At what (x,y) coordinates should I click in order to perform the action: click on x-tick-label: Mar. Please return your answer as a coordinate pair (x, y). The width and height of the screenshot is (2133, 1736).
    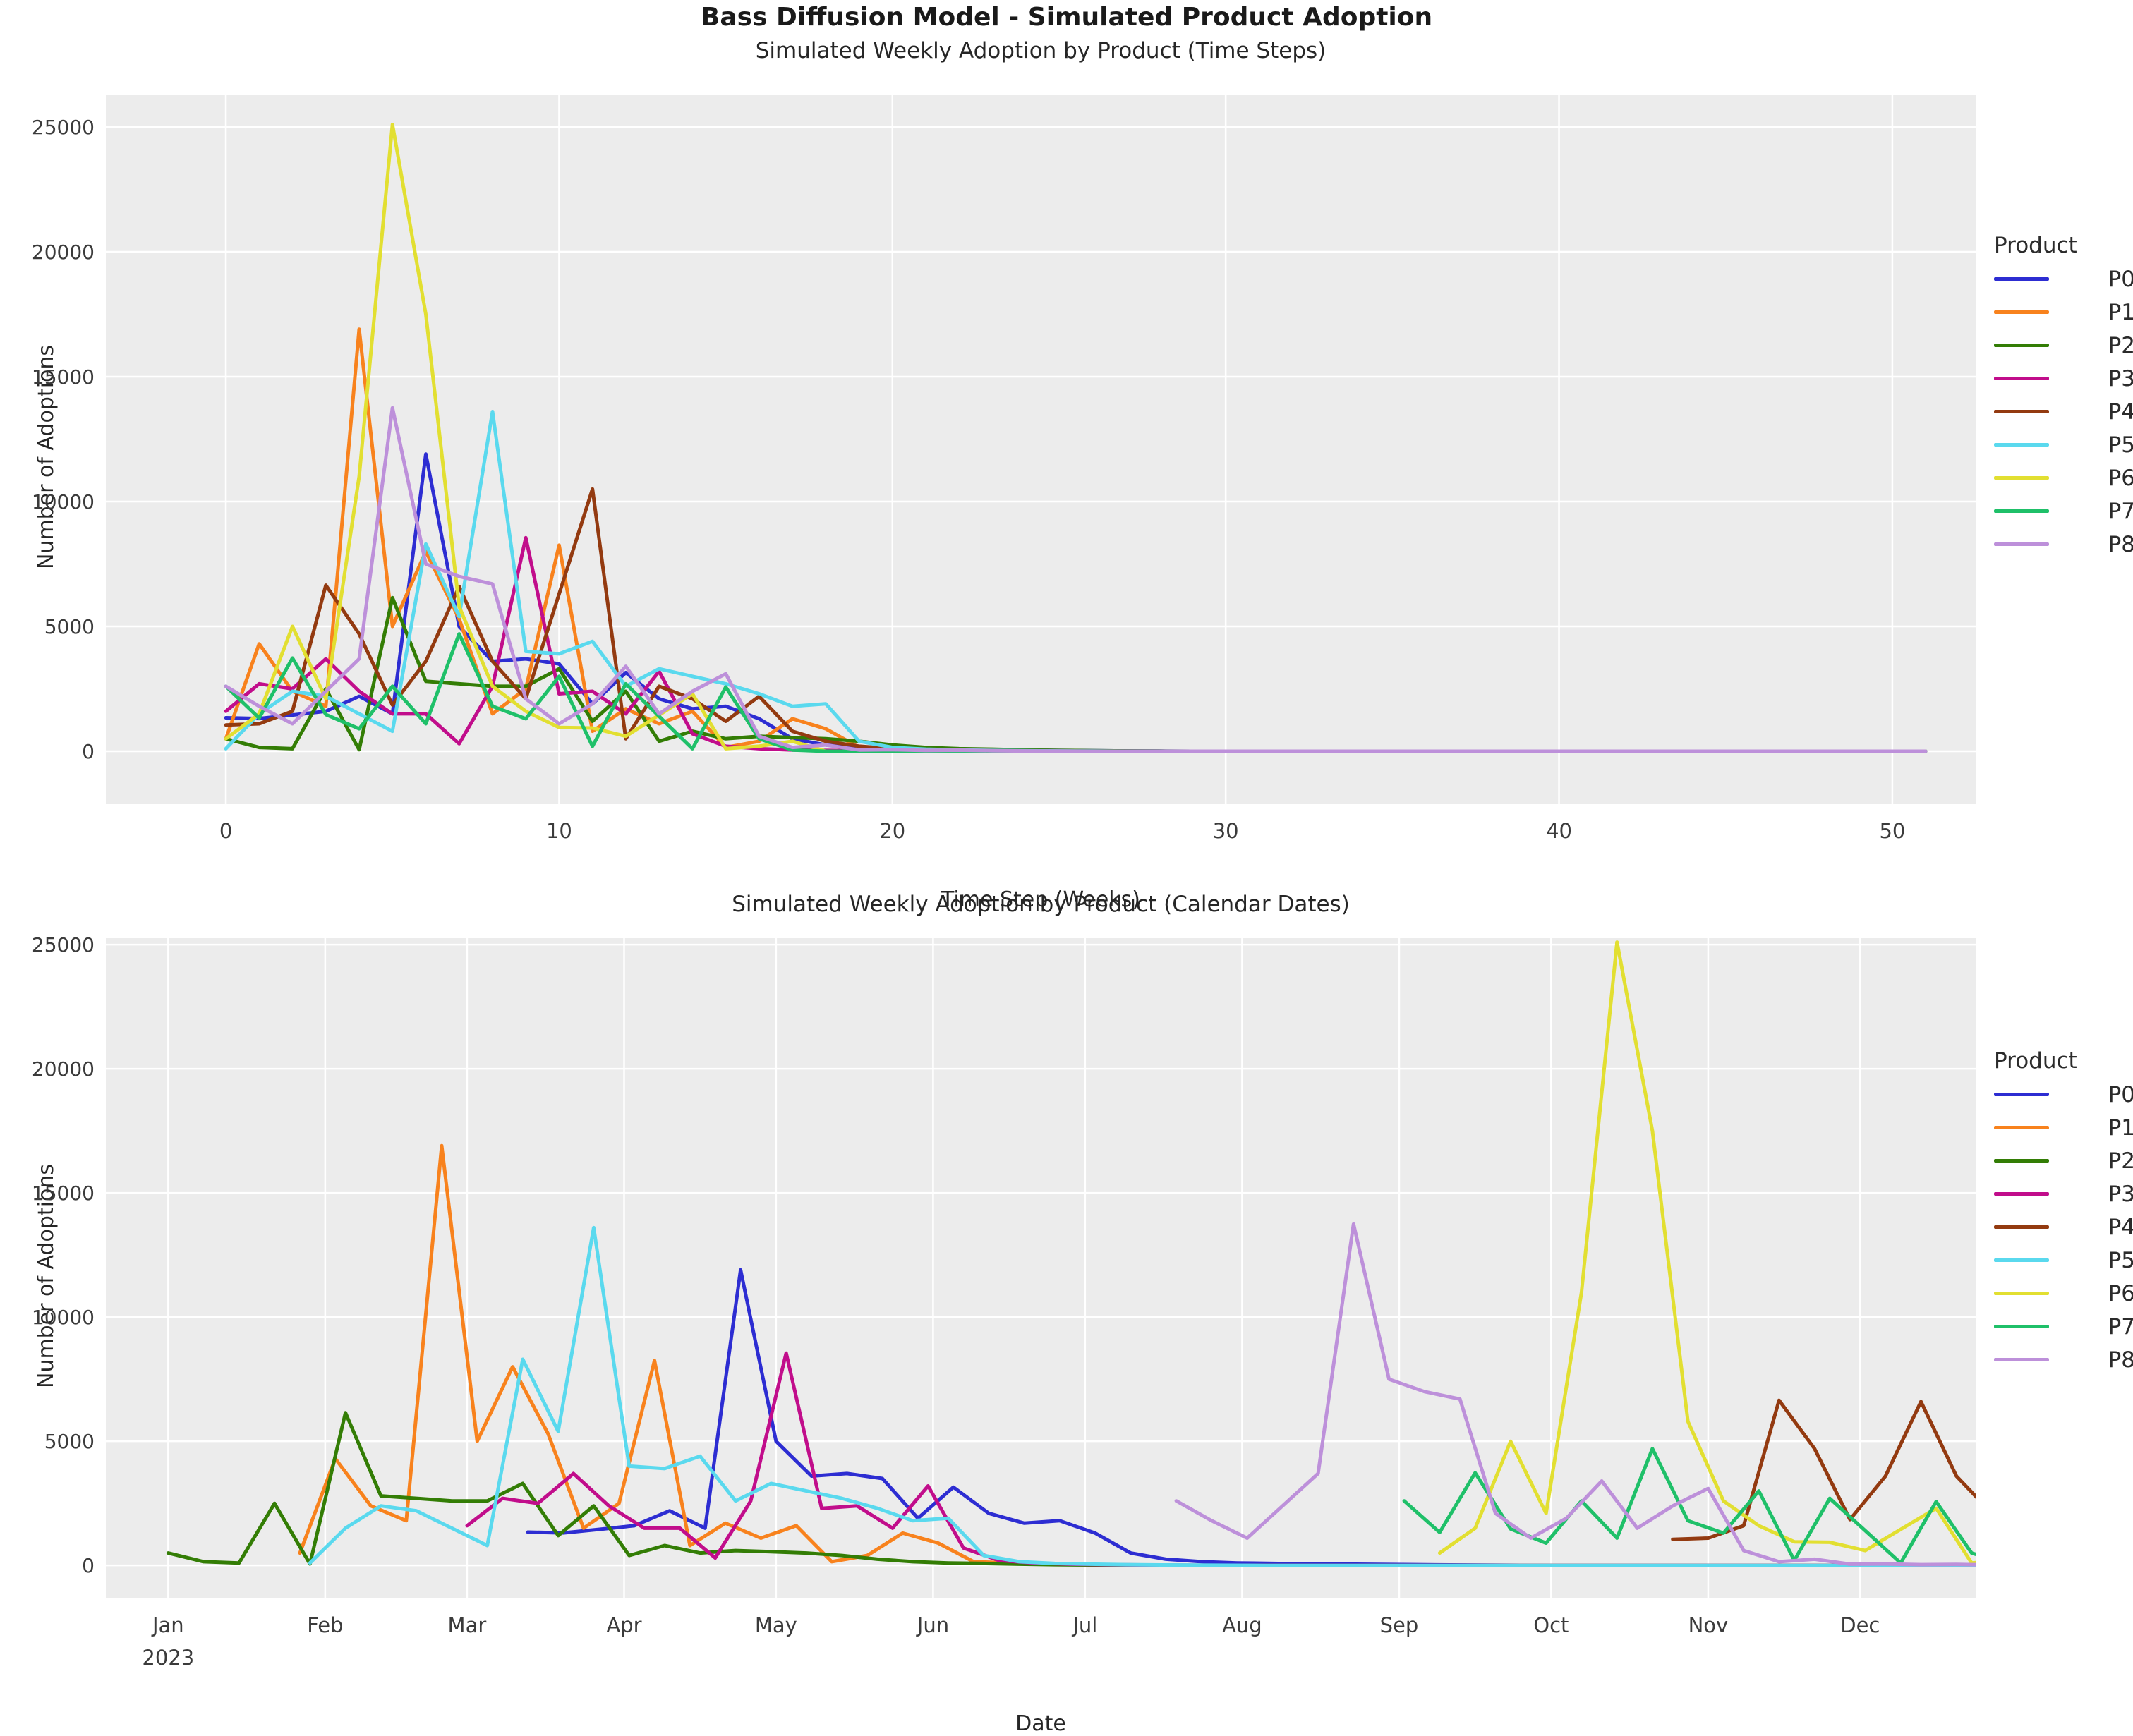
    Looking at the image, I should click on (467, 1625).